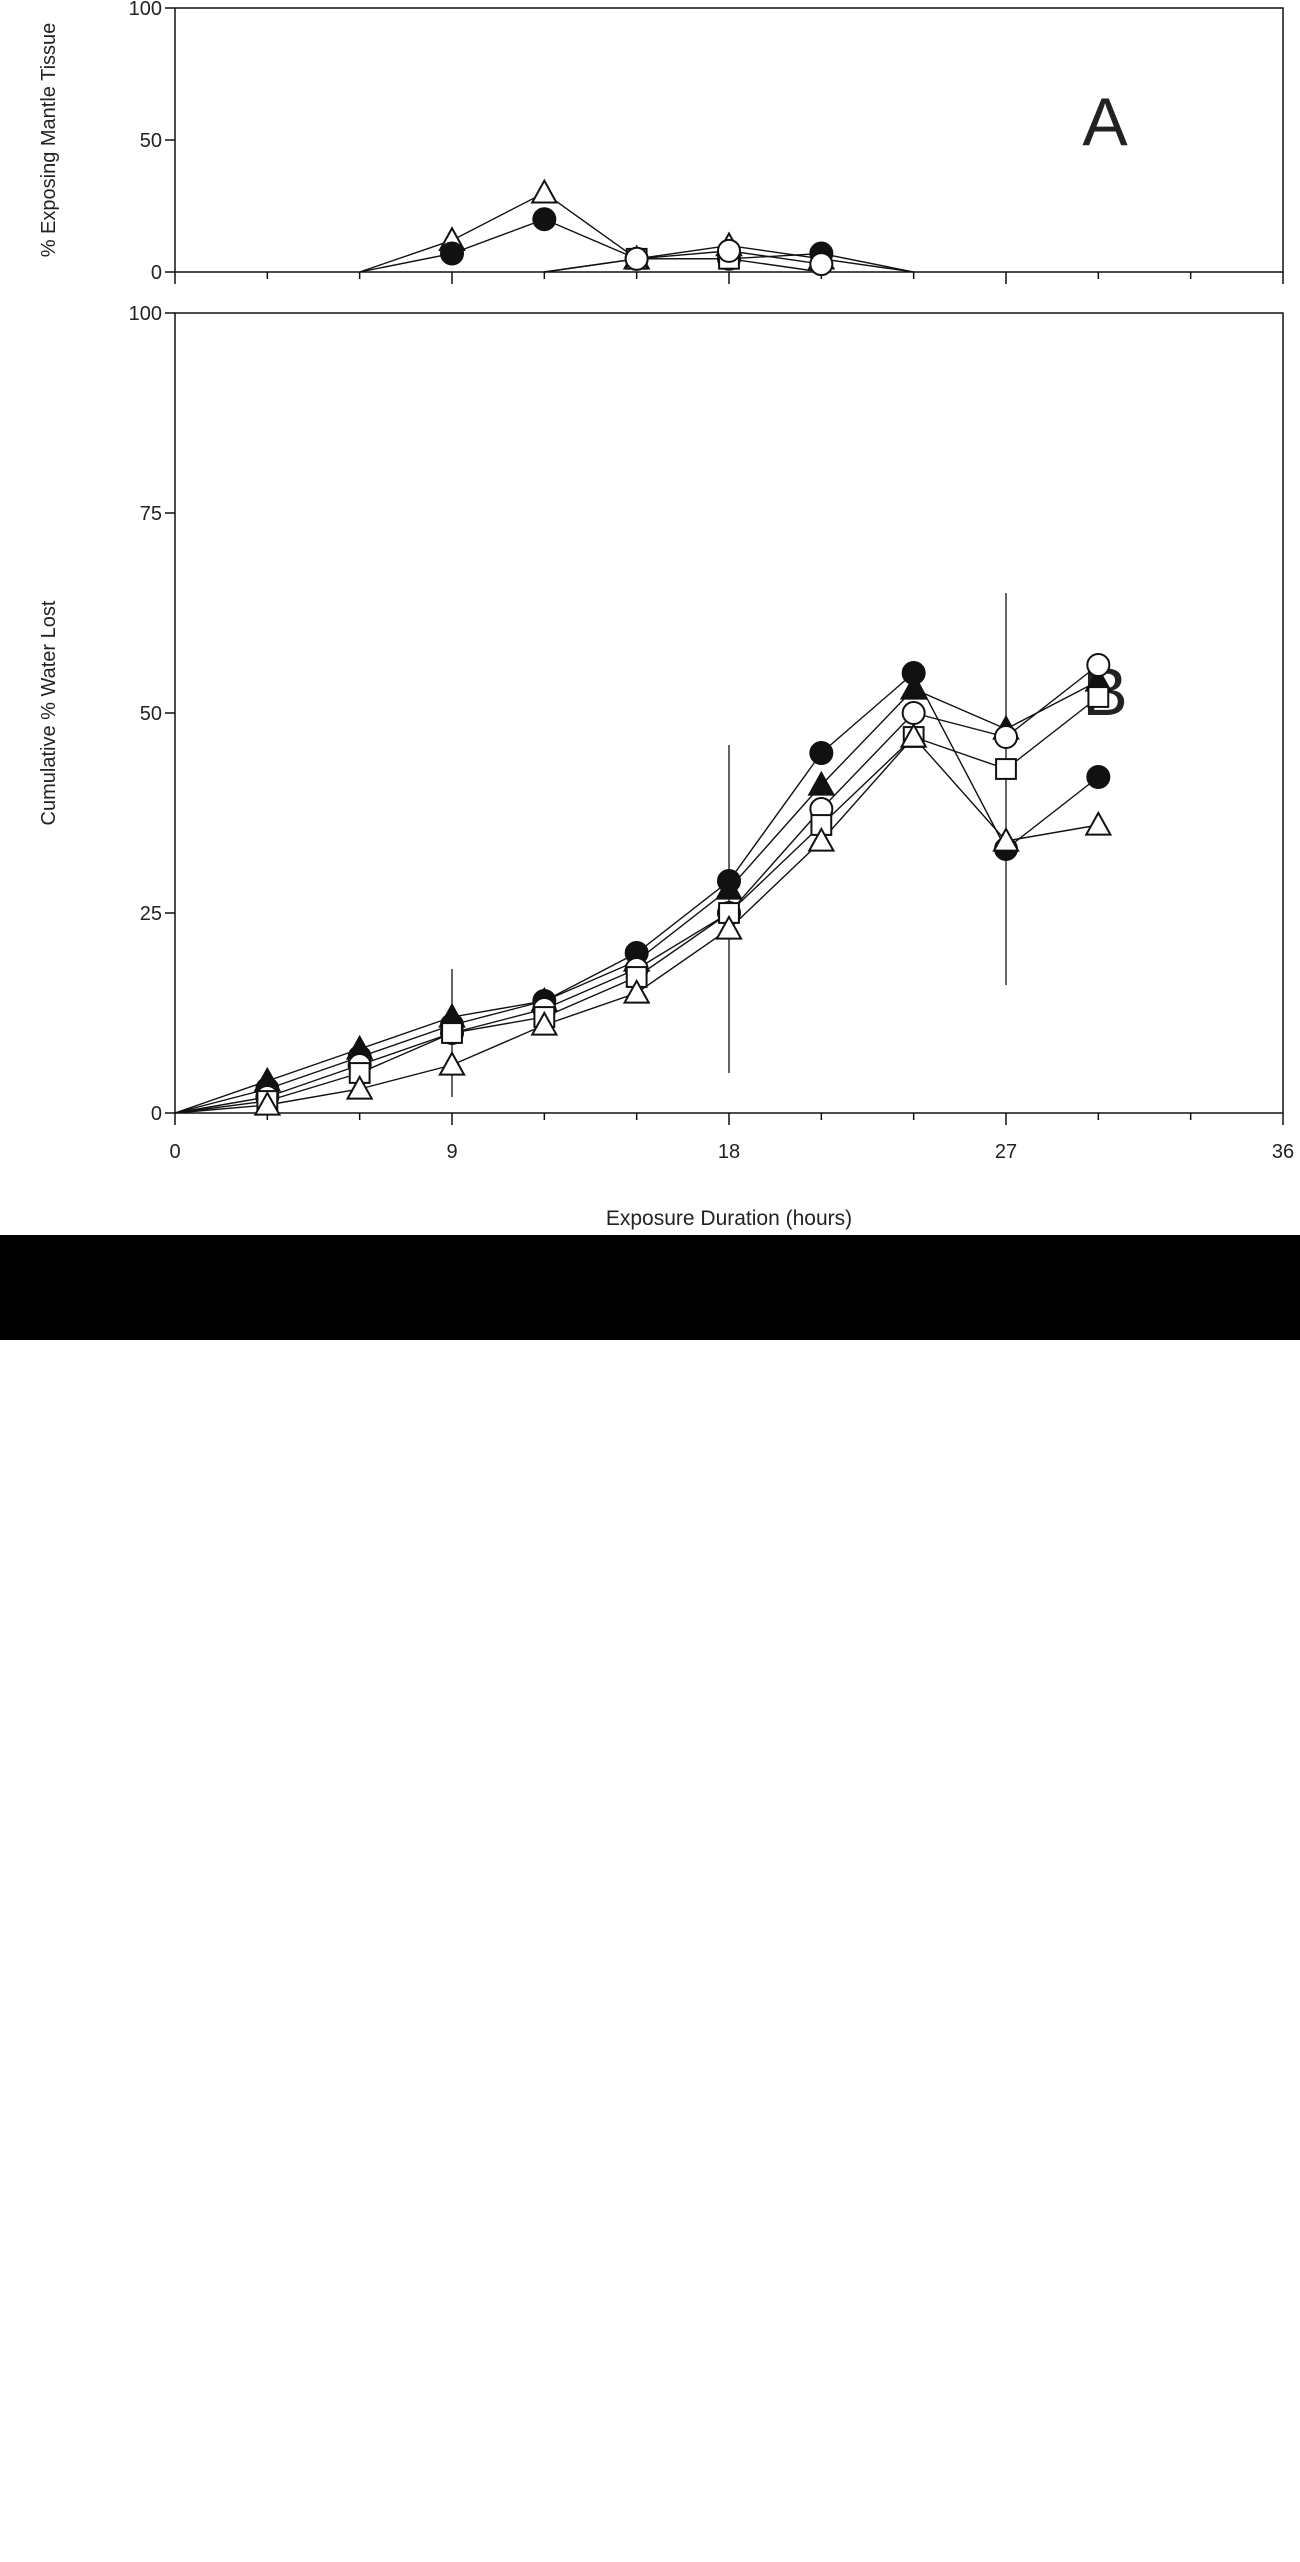 This screenshot has height=2562, width=1300. I want to click on y-tick-label: 75, so click(151, 514).